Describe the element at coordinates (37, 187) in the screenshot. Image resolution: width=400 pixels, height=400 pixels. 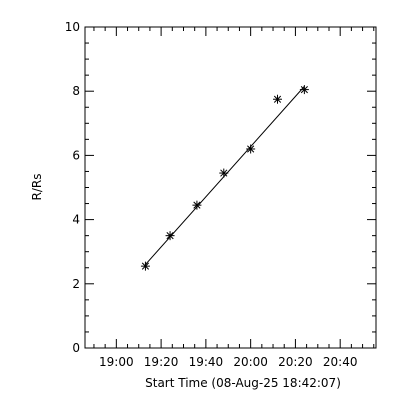
I see `y-axis-label: R/Rs` at that location.